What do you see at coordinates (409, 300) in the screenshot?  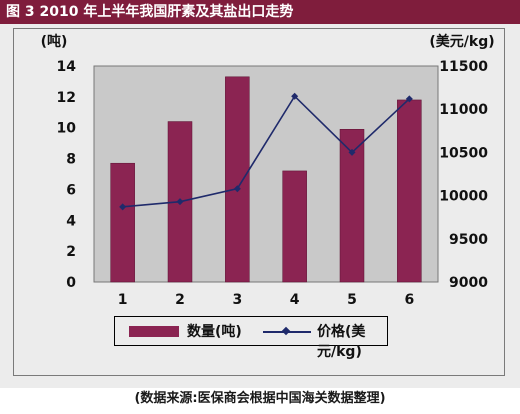 I see `x-tick-label: 6` at bounding box center [409, 300].